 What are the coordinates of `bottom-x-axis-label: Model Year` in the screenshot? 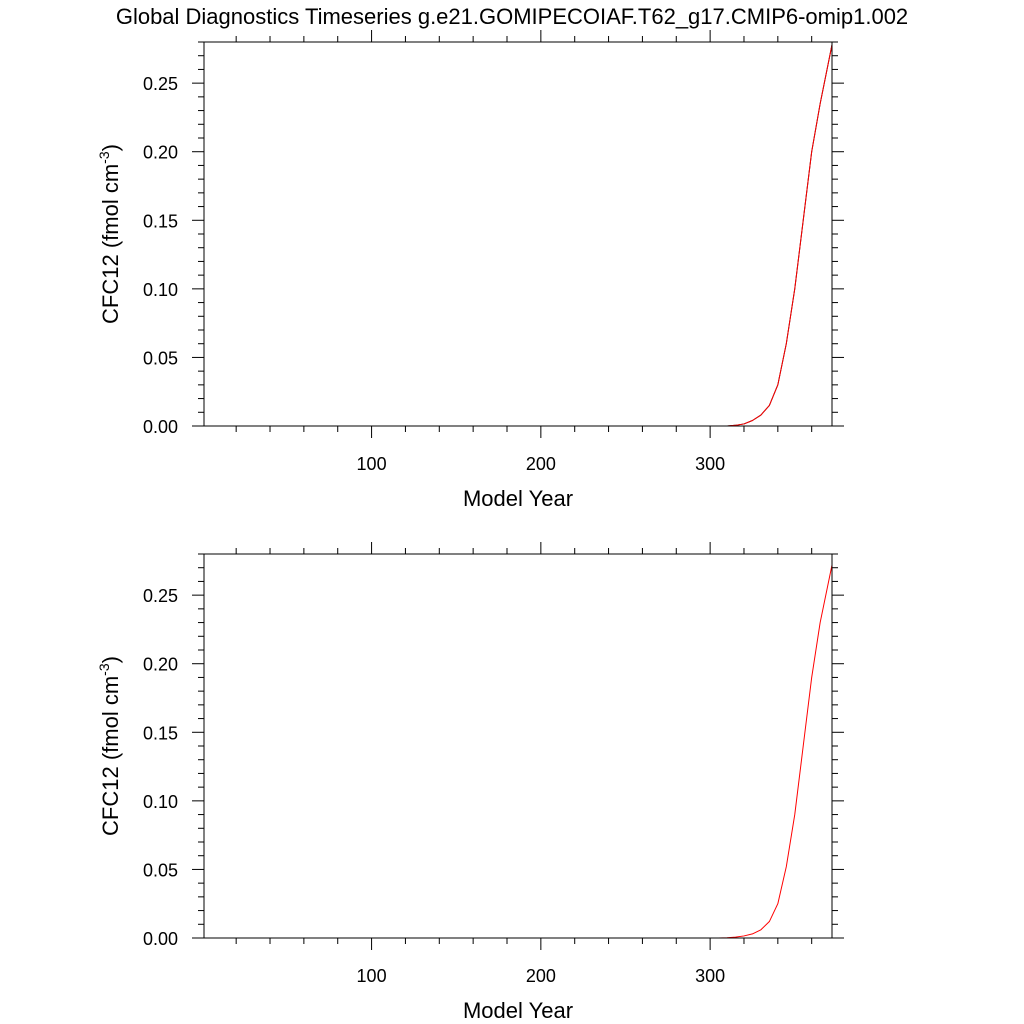 It's located at (518, 1010).